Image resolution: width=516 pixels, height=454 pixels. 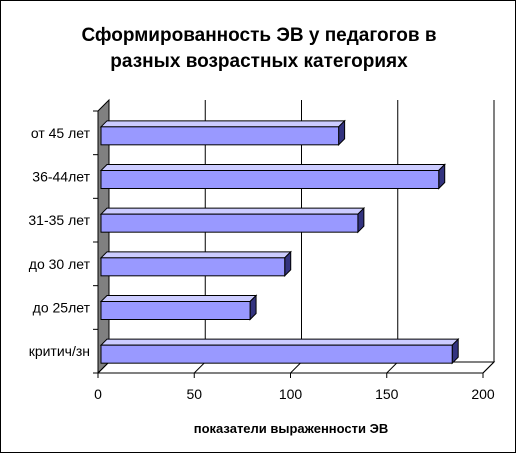 What do you see at coordinates (59, 220) in the screenshot?
I see `y-tick-label: 31-35 лет` at bounding box center [59, 220].